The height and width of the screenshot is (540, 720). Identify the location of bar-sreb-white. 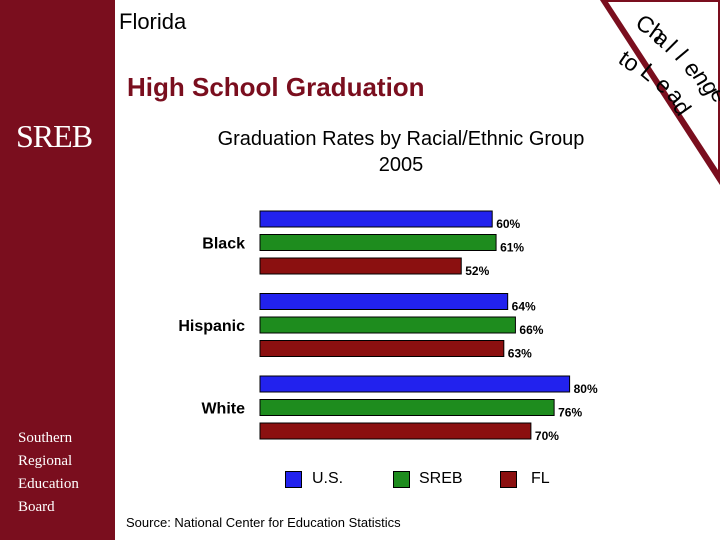
(407, 407).